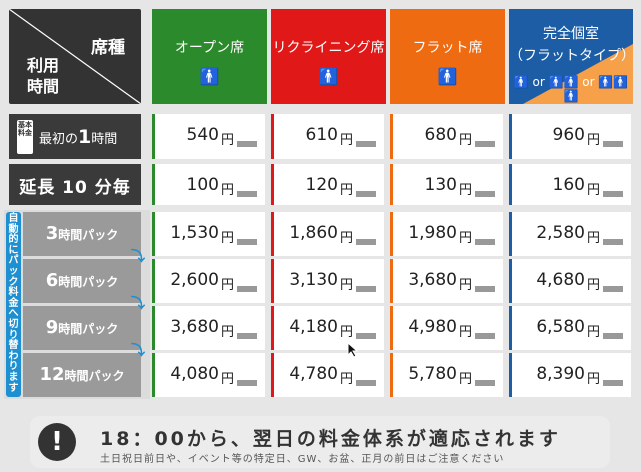 This screenshot has height=472, width=641. Describe the element at coordinates (108, 48) in the screenshot. I see `seat-type-label: 席種` at that location.